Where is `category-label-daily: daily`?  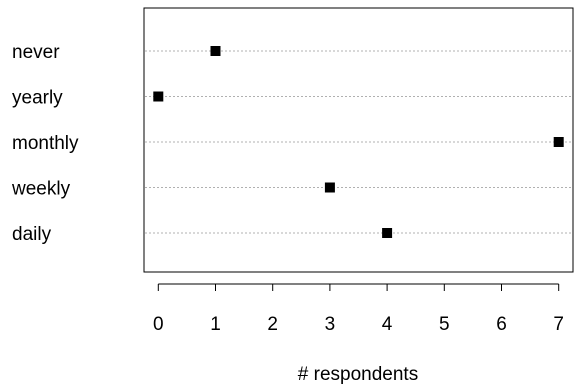 category-label-daily: daily is located at coordinates (32, 234).